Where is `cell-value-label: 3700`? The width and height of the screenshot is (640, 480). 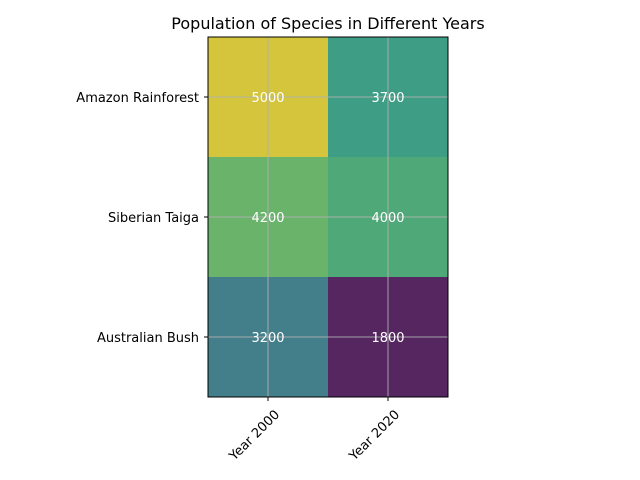 cell-value-label: 3700 is located at coordinates (387, 98).